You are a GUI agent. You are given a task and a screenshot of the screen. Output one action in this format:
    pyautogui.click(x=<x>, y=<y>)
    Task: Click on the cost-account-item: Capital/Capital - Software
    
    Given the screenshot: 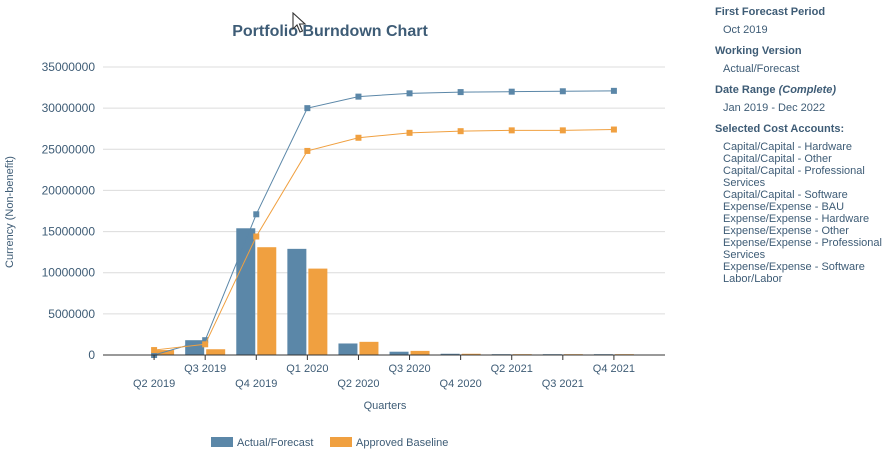 What is the action you would take?
    pyautogui.click(x=785, y=195)
    